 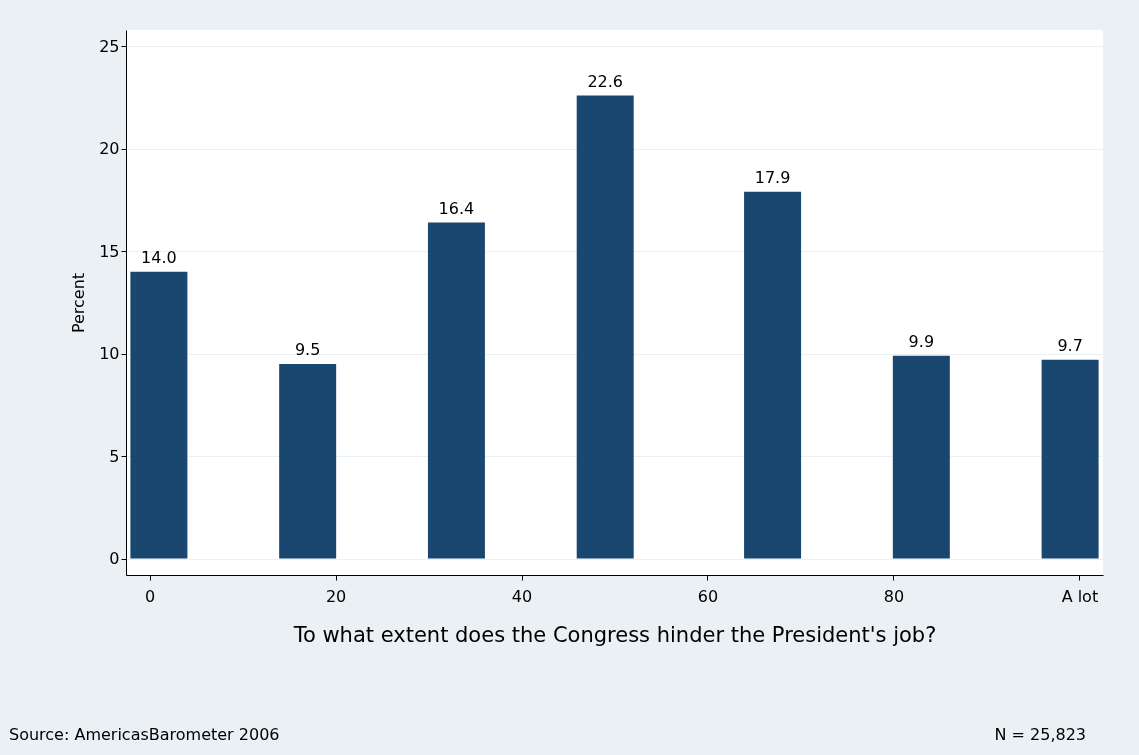 I want to click on y-axis-title: Percent, so click(x=79, y=303).